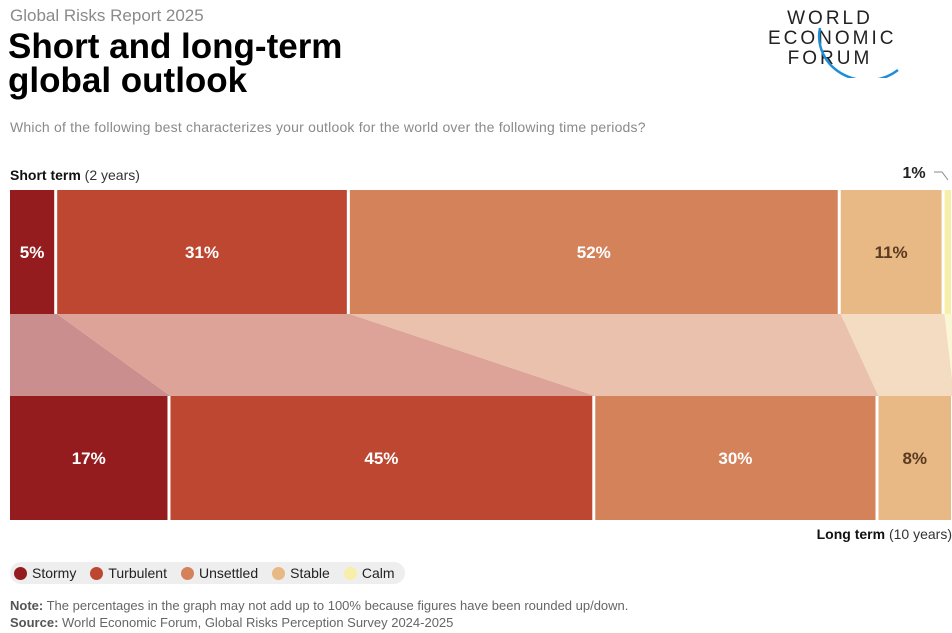 Image resolution: width=952 pixels, height=633 pixels. What do you see at coordinates (128, 80) in the screenshot?
I see `title-line-2: global outlook` at bounding box center [128, 80].